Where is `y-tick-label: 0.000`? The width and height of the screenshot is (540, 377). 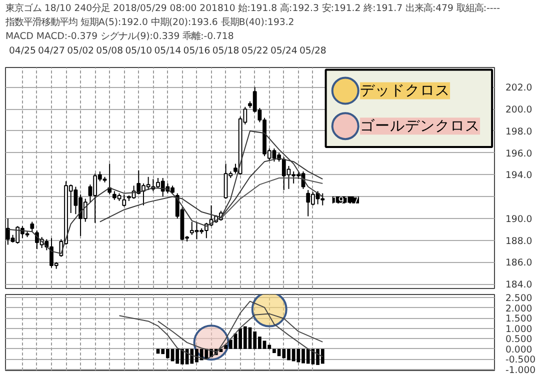 y-tick-label: 0.000 is located at coordinates (519, 350).